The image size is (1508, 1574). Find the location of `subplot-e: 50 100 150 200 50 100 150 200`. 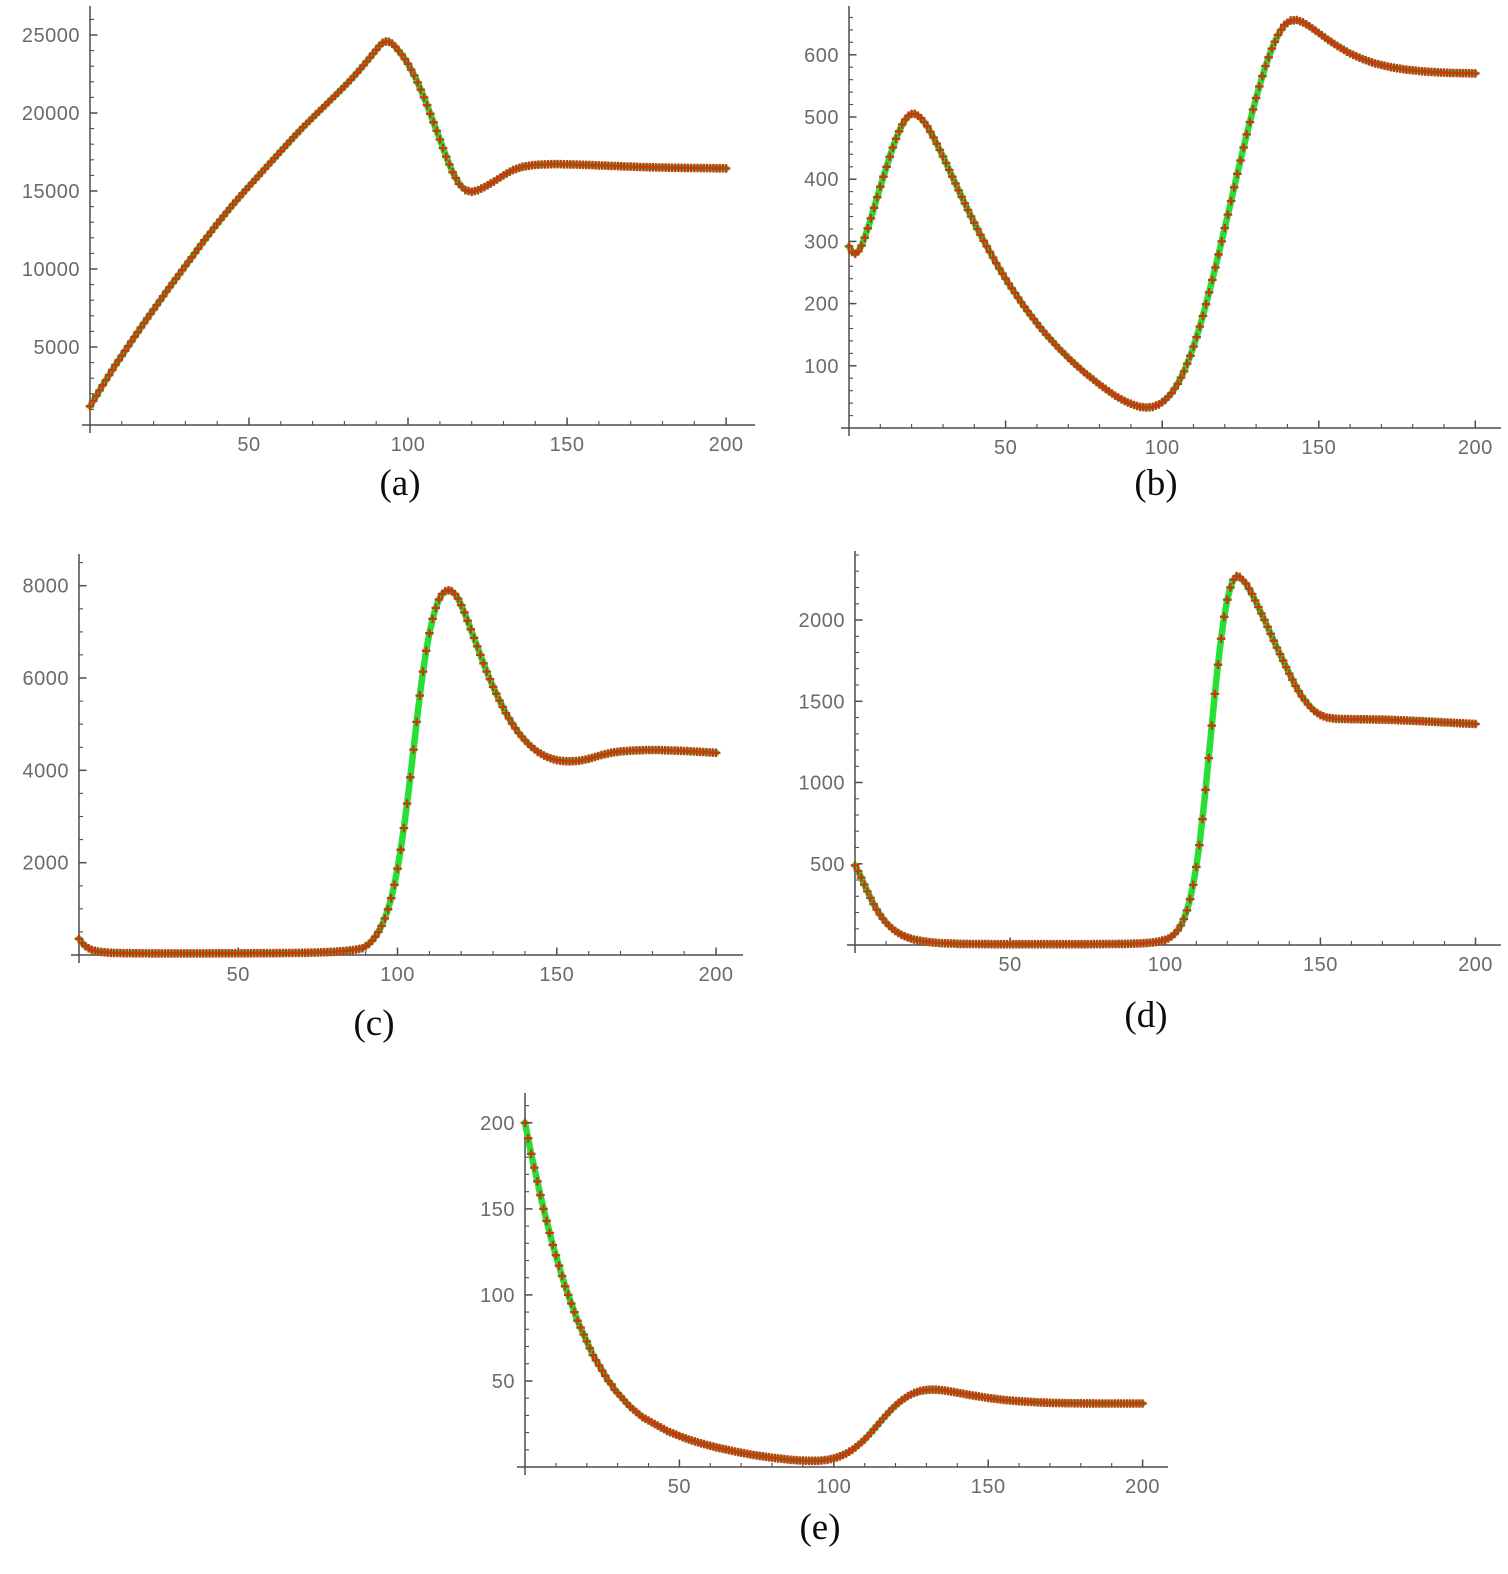

subplot-e: 50 100 150 200 50 100 150 200 is located at coordinates (812, 1295).